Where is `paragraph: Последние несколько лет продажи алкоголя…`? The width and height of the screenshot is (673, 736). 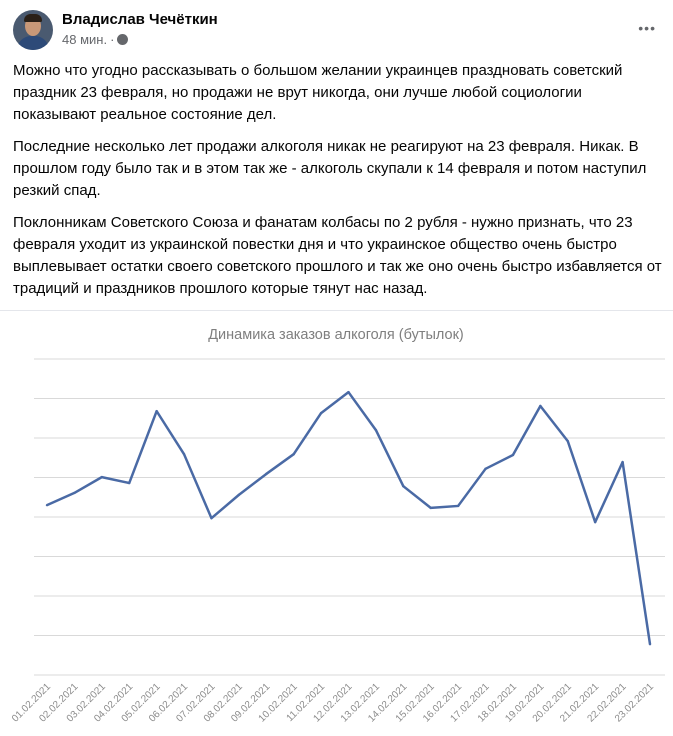
paragraph: Последние несколько лет продажи алкоголя… is located at coordinates (330, 168).